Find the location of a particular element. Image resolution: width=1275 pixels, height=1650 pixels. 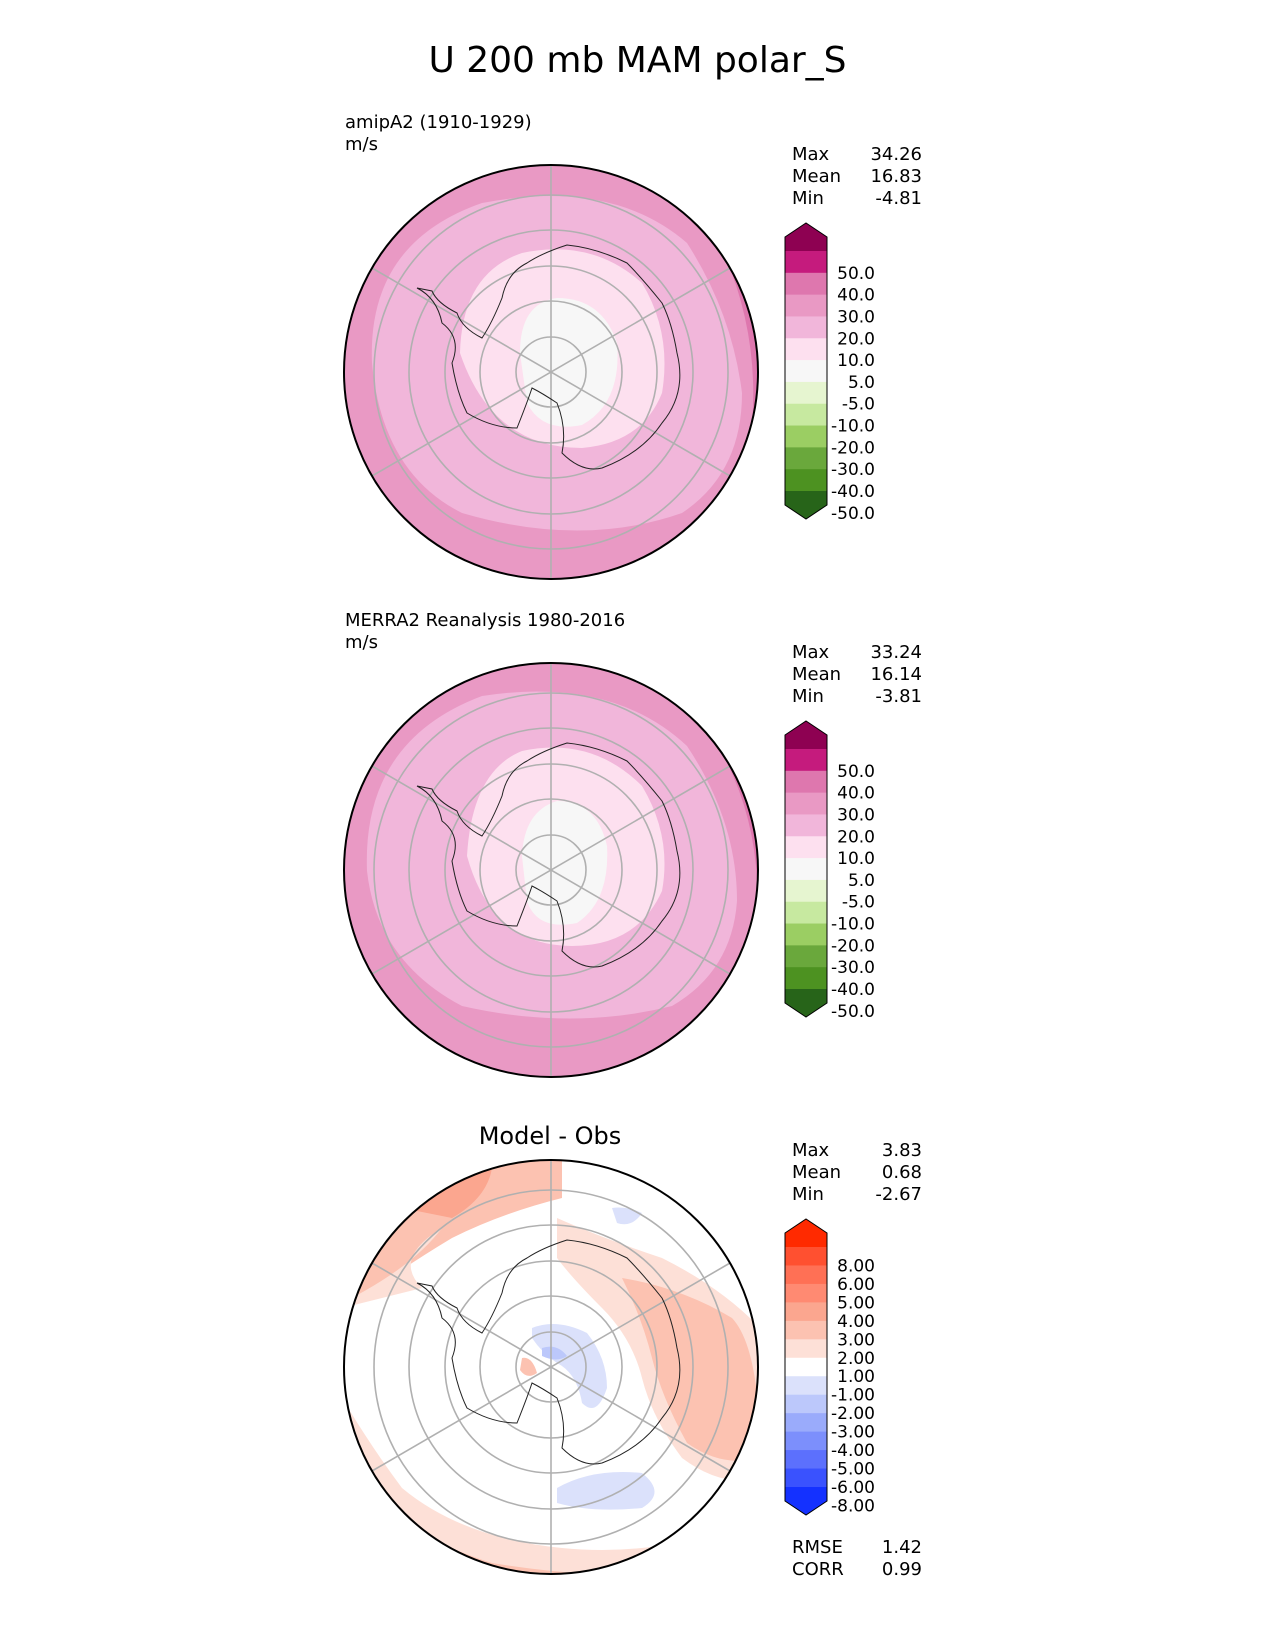

colorbar-tick-label: -3.00 is located at coordinates (853, 1433).